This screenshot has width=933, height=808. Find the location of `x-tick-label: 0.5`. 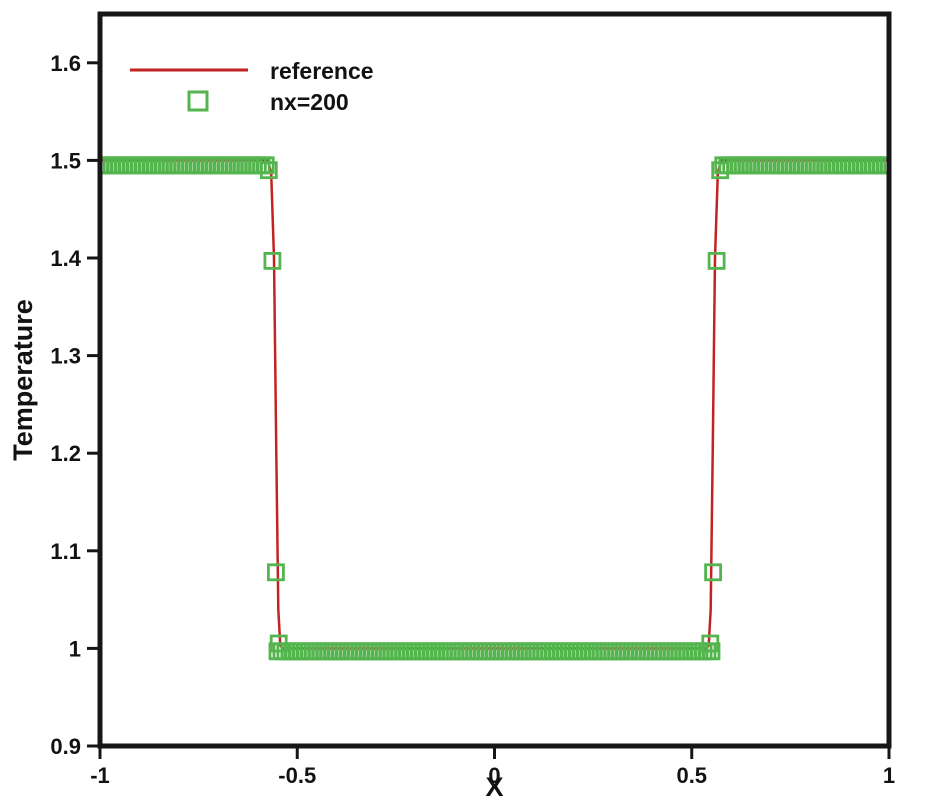

x-tick-label: 0.5 is located at coordinates (691, 775).